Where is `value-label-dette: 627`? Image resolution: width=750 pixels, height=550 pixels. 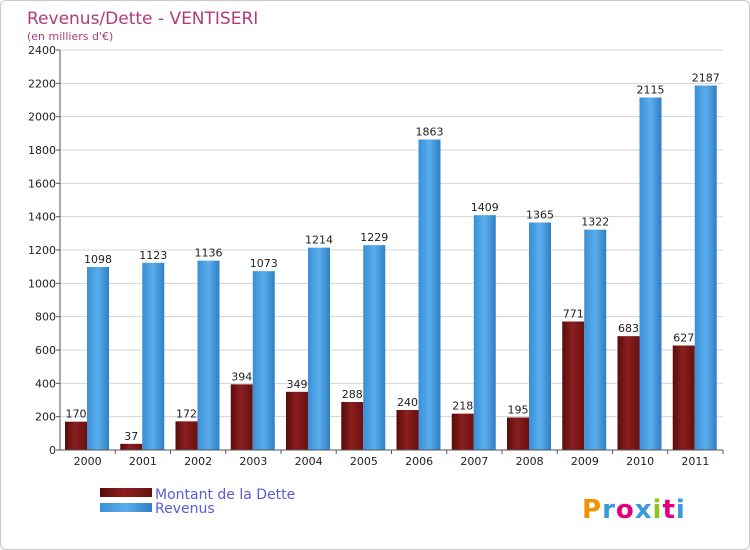
value-label-dette: 627 is located at coordinates (683, 338).